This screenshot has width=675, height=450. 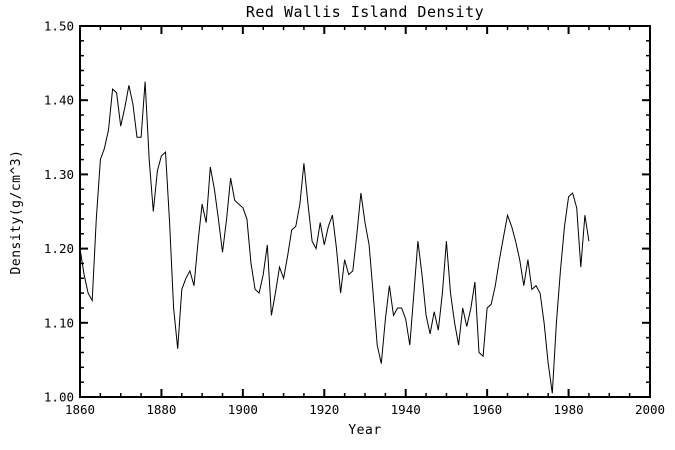 What do you see at coordinates (365, 12) in the screenshot?
I see `chart-title: Red Wallis Island Density` at bounding box center [365, 12].